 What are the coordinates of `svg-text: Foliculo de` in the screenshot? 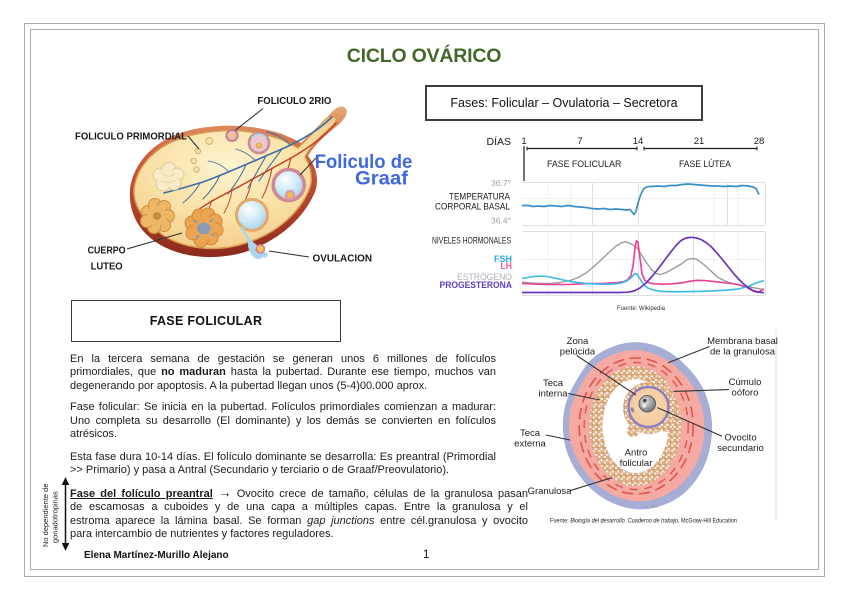 It's located at (364, 162).